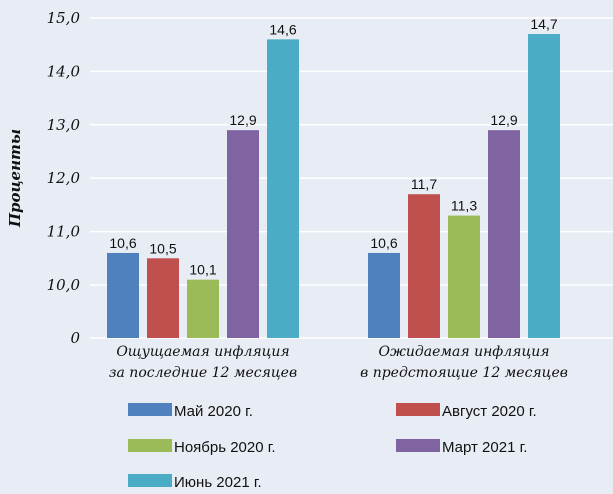 This screenshot has width=613, height=494. I want to click on y-tick-labels: 0 10,0 11,0 12,0 13,0 14,0 15,0, so click(64, 178).